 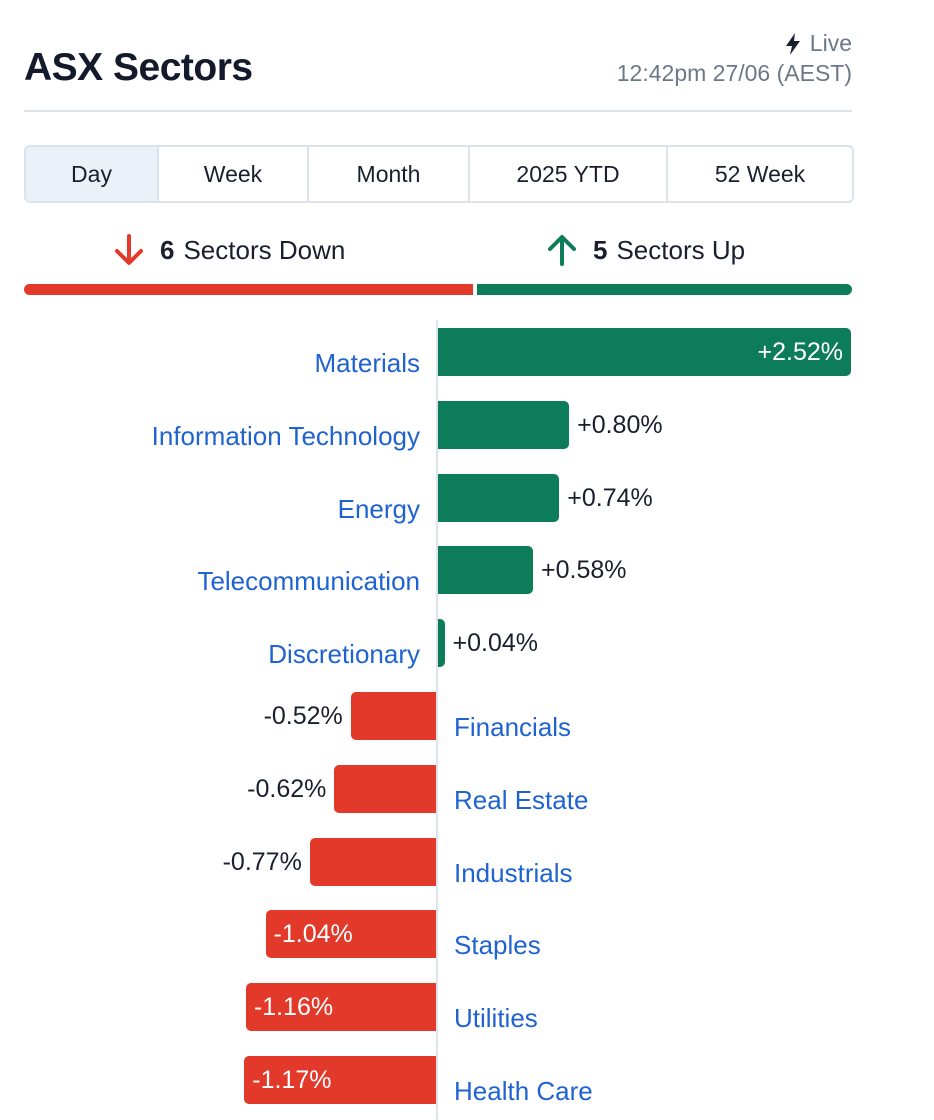 What do you see at coordinates (800, 352) in the screenshot?
I see `value-label-materials: +2.52%` at bounding box center [800, 352].